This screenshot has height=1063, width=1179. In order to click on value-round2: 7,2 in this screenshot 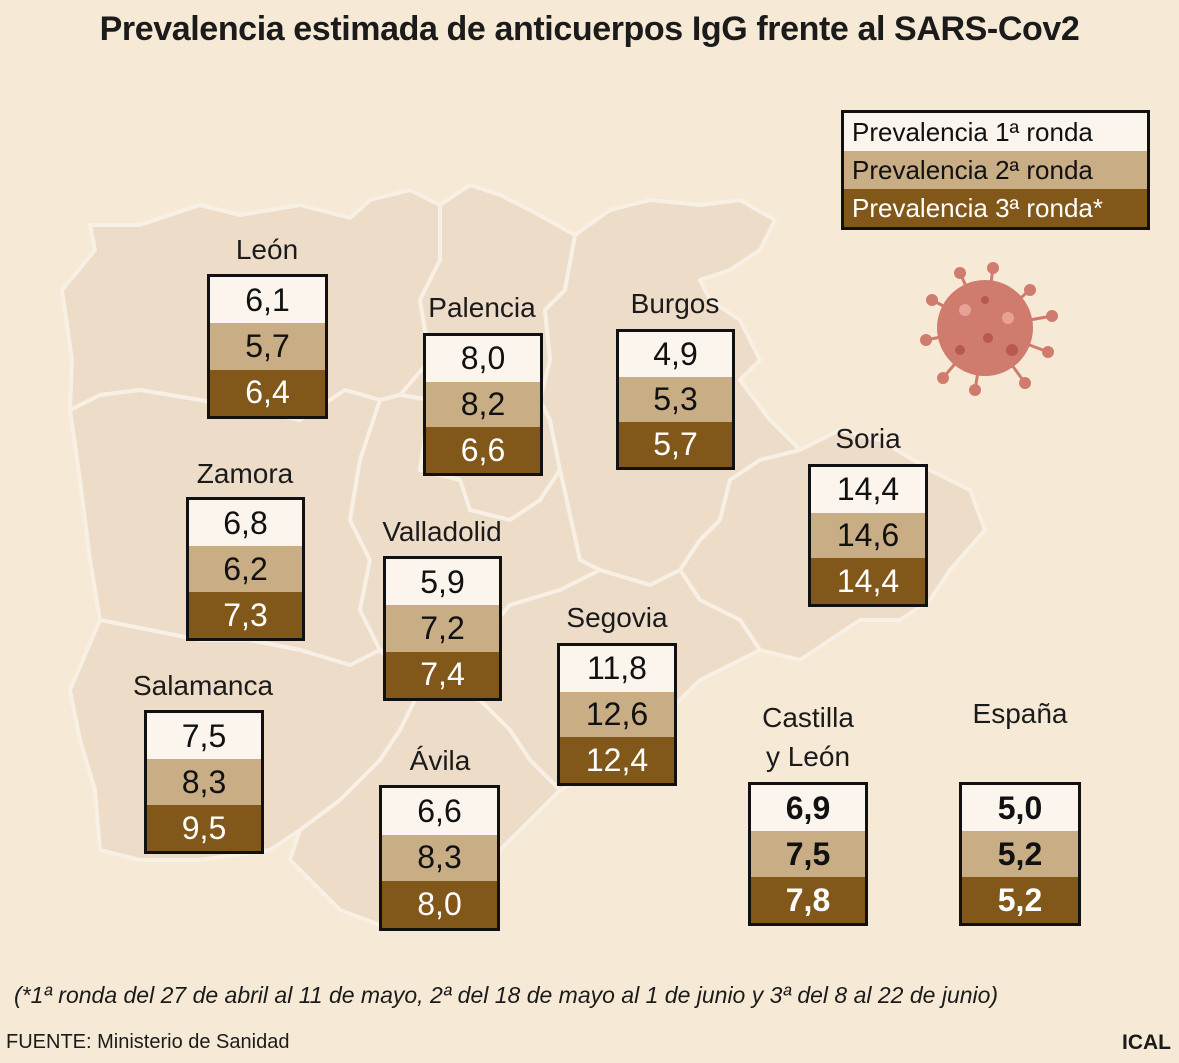, I will do `click(442, 628)`.